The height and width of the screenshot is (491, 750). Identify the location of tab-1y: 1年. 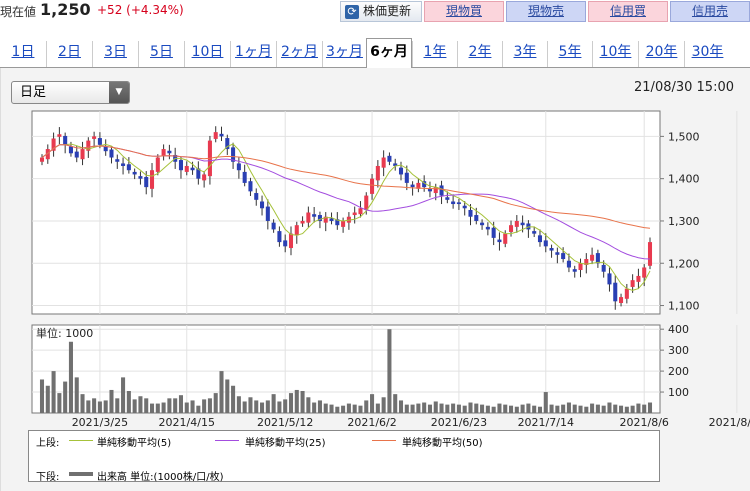
(434, 54).